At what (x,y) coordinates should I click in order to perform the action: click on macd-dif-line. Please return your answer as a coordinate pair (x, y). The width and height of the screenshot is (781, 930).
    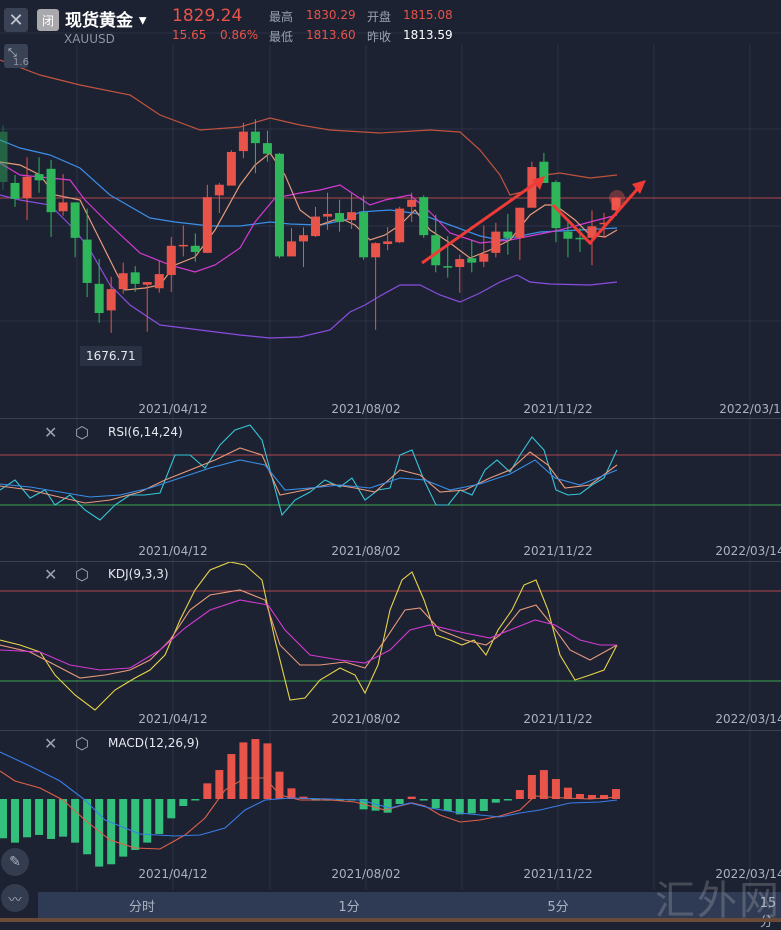
    Looking at the image, I should click on (309, 810).